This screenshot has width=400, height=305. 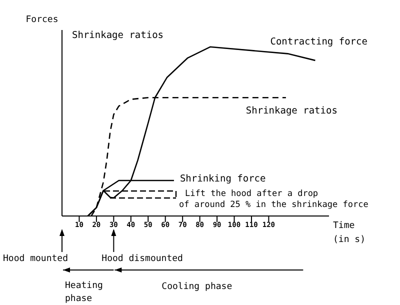 I want to click on annotation: Lift the hood after a drop of around 25 % in the shrinkage force, so click(x=273, y=199).